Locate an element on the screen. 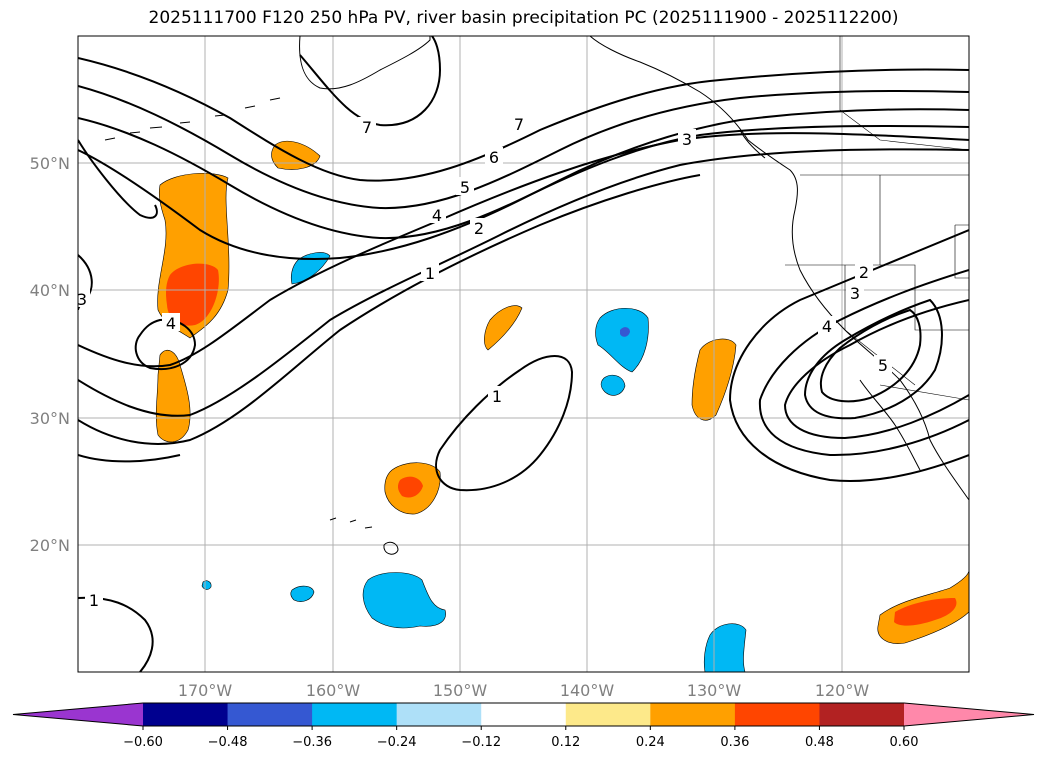  lon-label: 140°W is located at coordinates (587, 690).